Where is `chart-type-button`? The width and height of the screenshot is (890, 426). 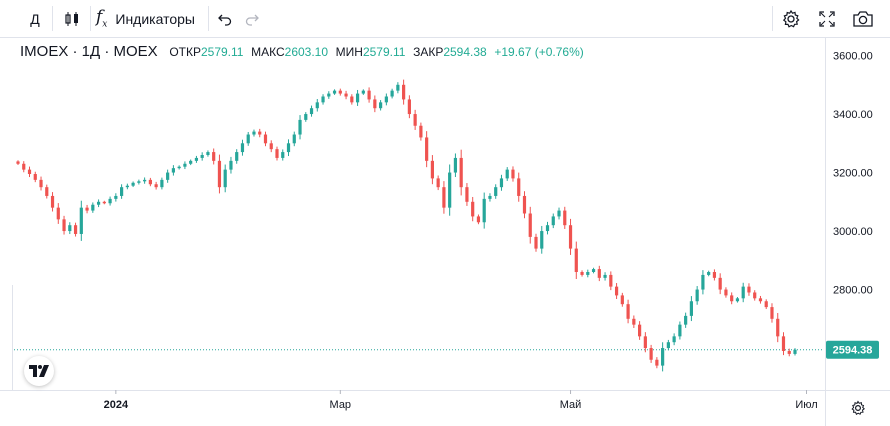 chart-type-button is located at coordinates (72, 18).